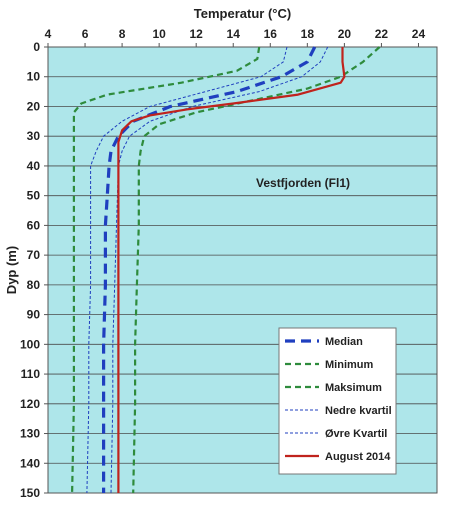 This screenshot has height=508, width=450. I want to click on y-tick-label: 20, so click(34, 106).